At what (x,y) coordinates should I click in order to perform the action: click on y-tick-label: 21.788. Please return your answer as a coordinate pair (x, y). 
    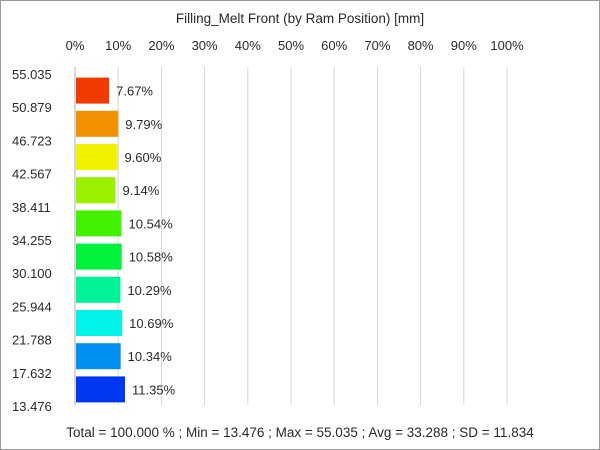
    Looking at the image, I should click on (32, 340).